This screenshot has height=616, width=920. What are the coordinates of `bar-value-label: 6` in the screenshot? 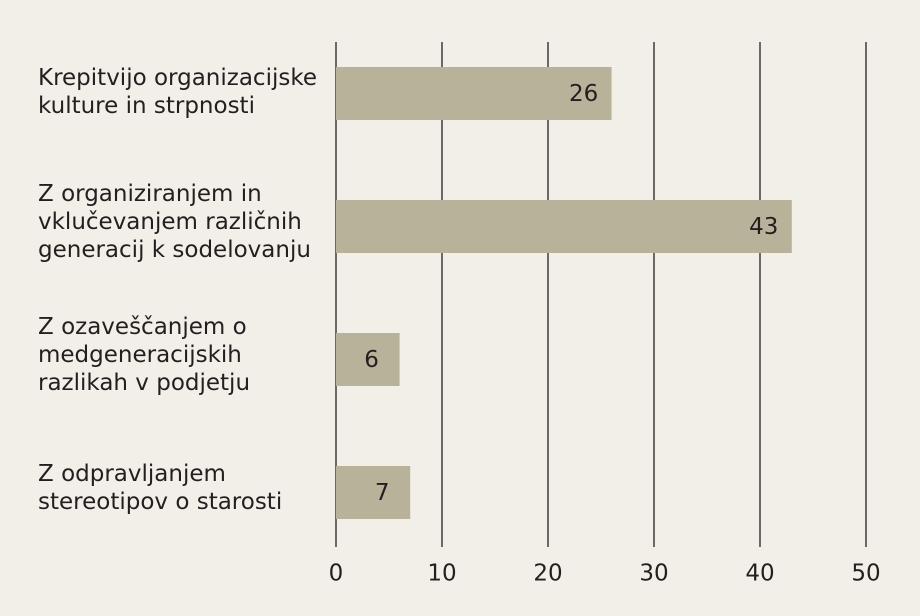 It's located at (371, 360).